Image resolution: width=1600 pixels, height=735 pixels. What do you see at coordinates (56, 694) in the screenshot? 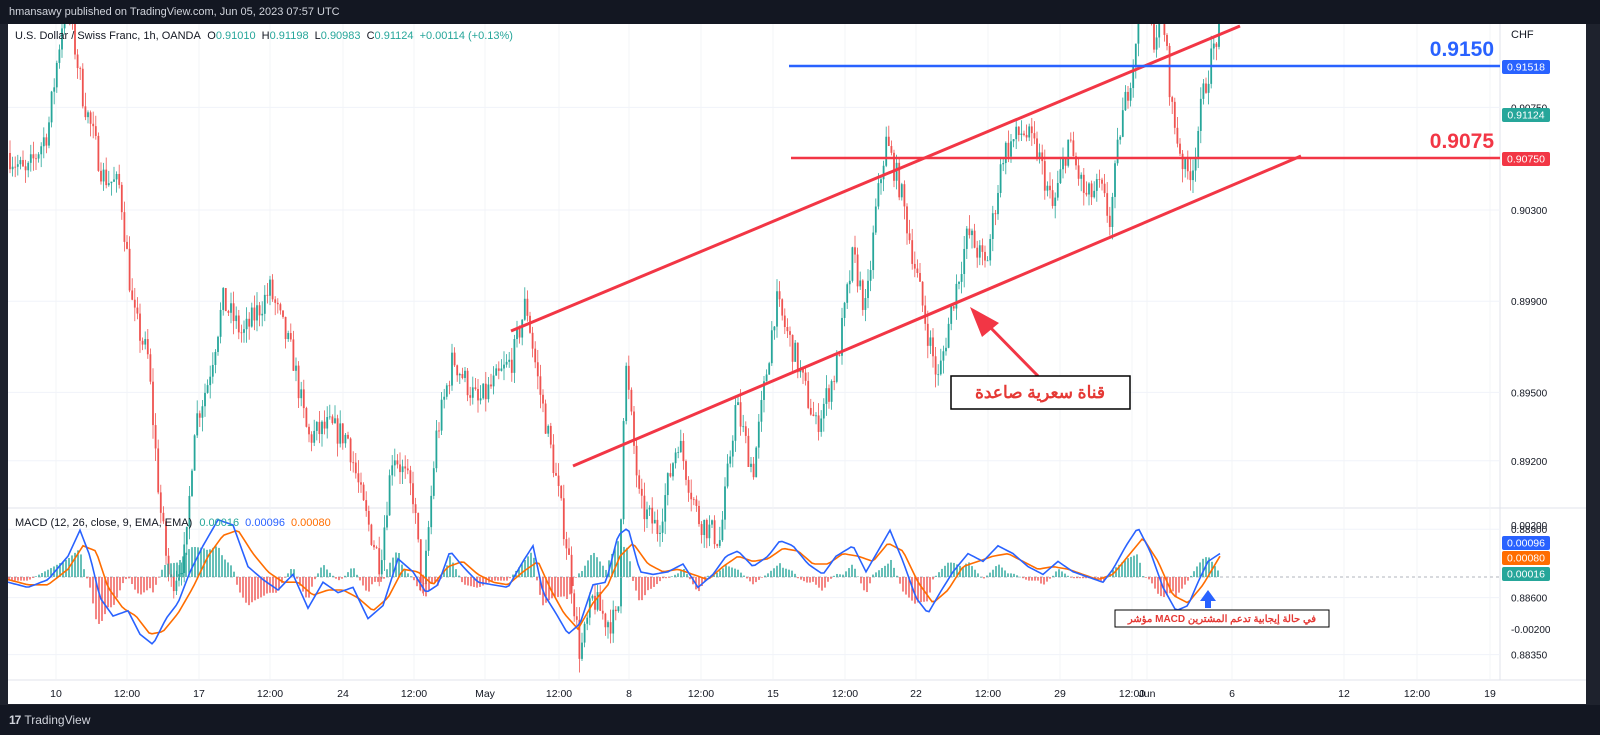
I see `time-tick-label: 10` at bounding box center [56, 694].